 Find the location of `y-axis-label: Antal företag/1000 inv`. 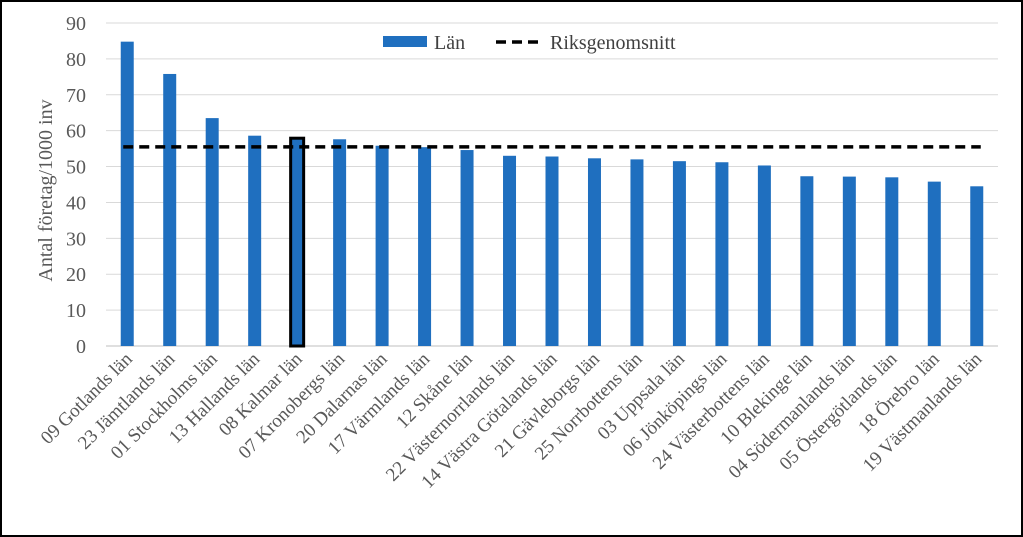

y-axis-label: Antal företag/1000 inv is located at coordinates (46, 190).